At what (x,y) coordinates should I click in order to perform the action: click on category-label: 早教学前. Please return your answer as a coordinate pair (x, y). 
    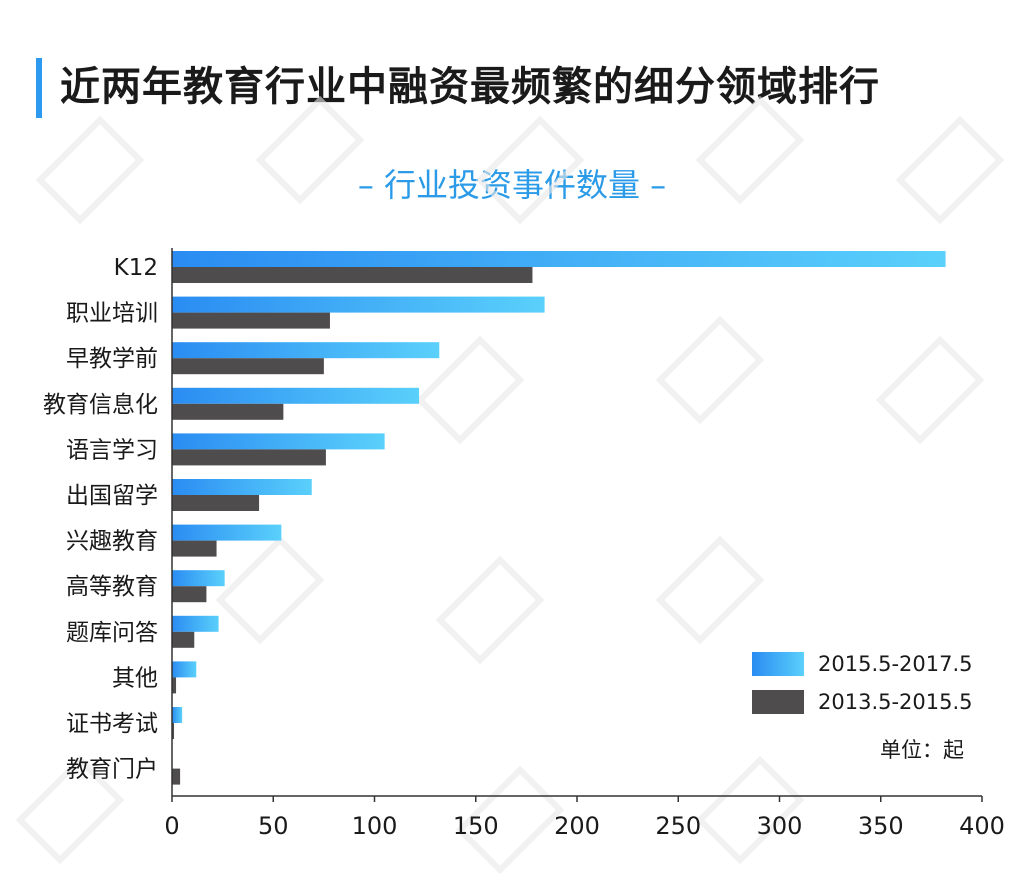
    Looking at the image, I should click on (112, 359).